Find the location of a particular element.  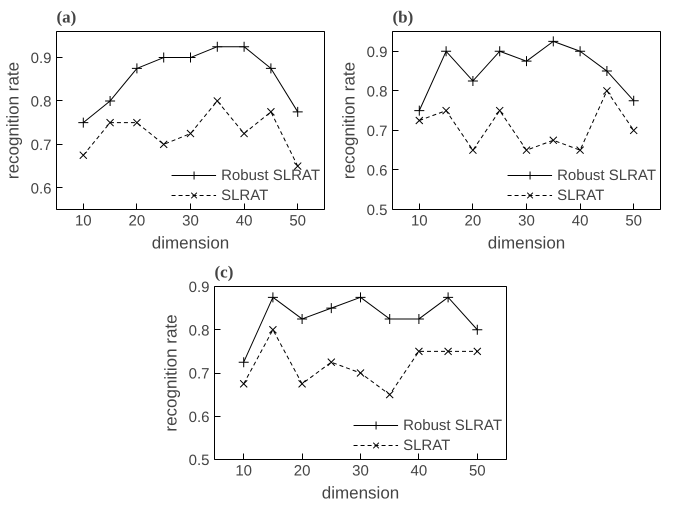

chart-title: (b) is located at coordinates (403, 17).